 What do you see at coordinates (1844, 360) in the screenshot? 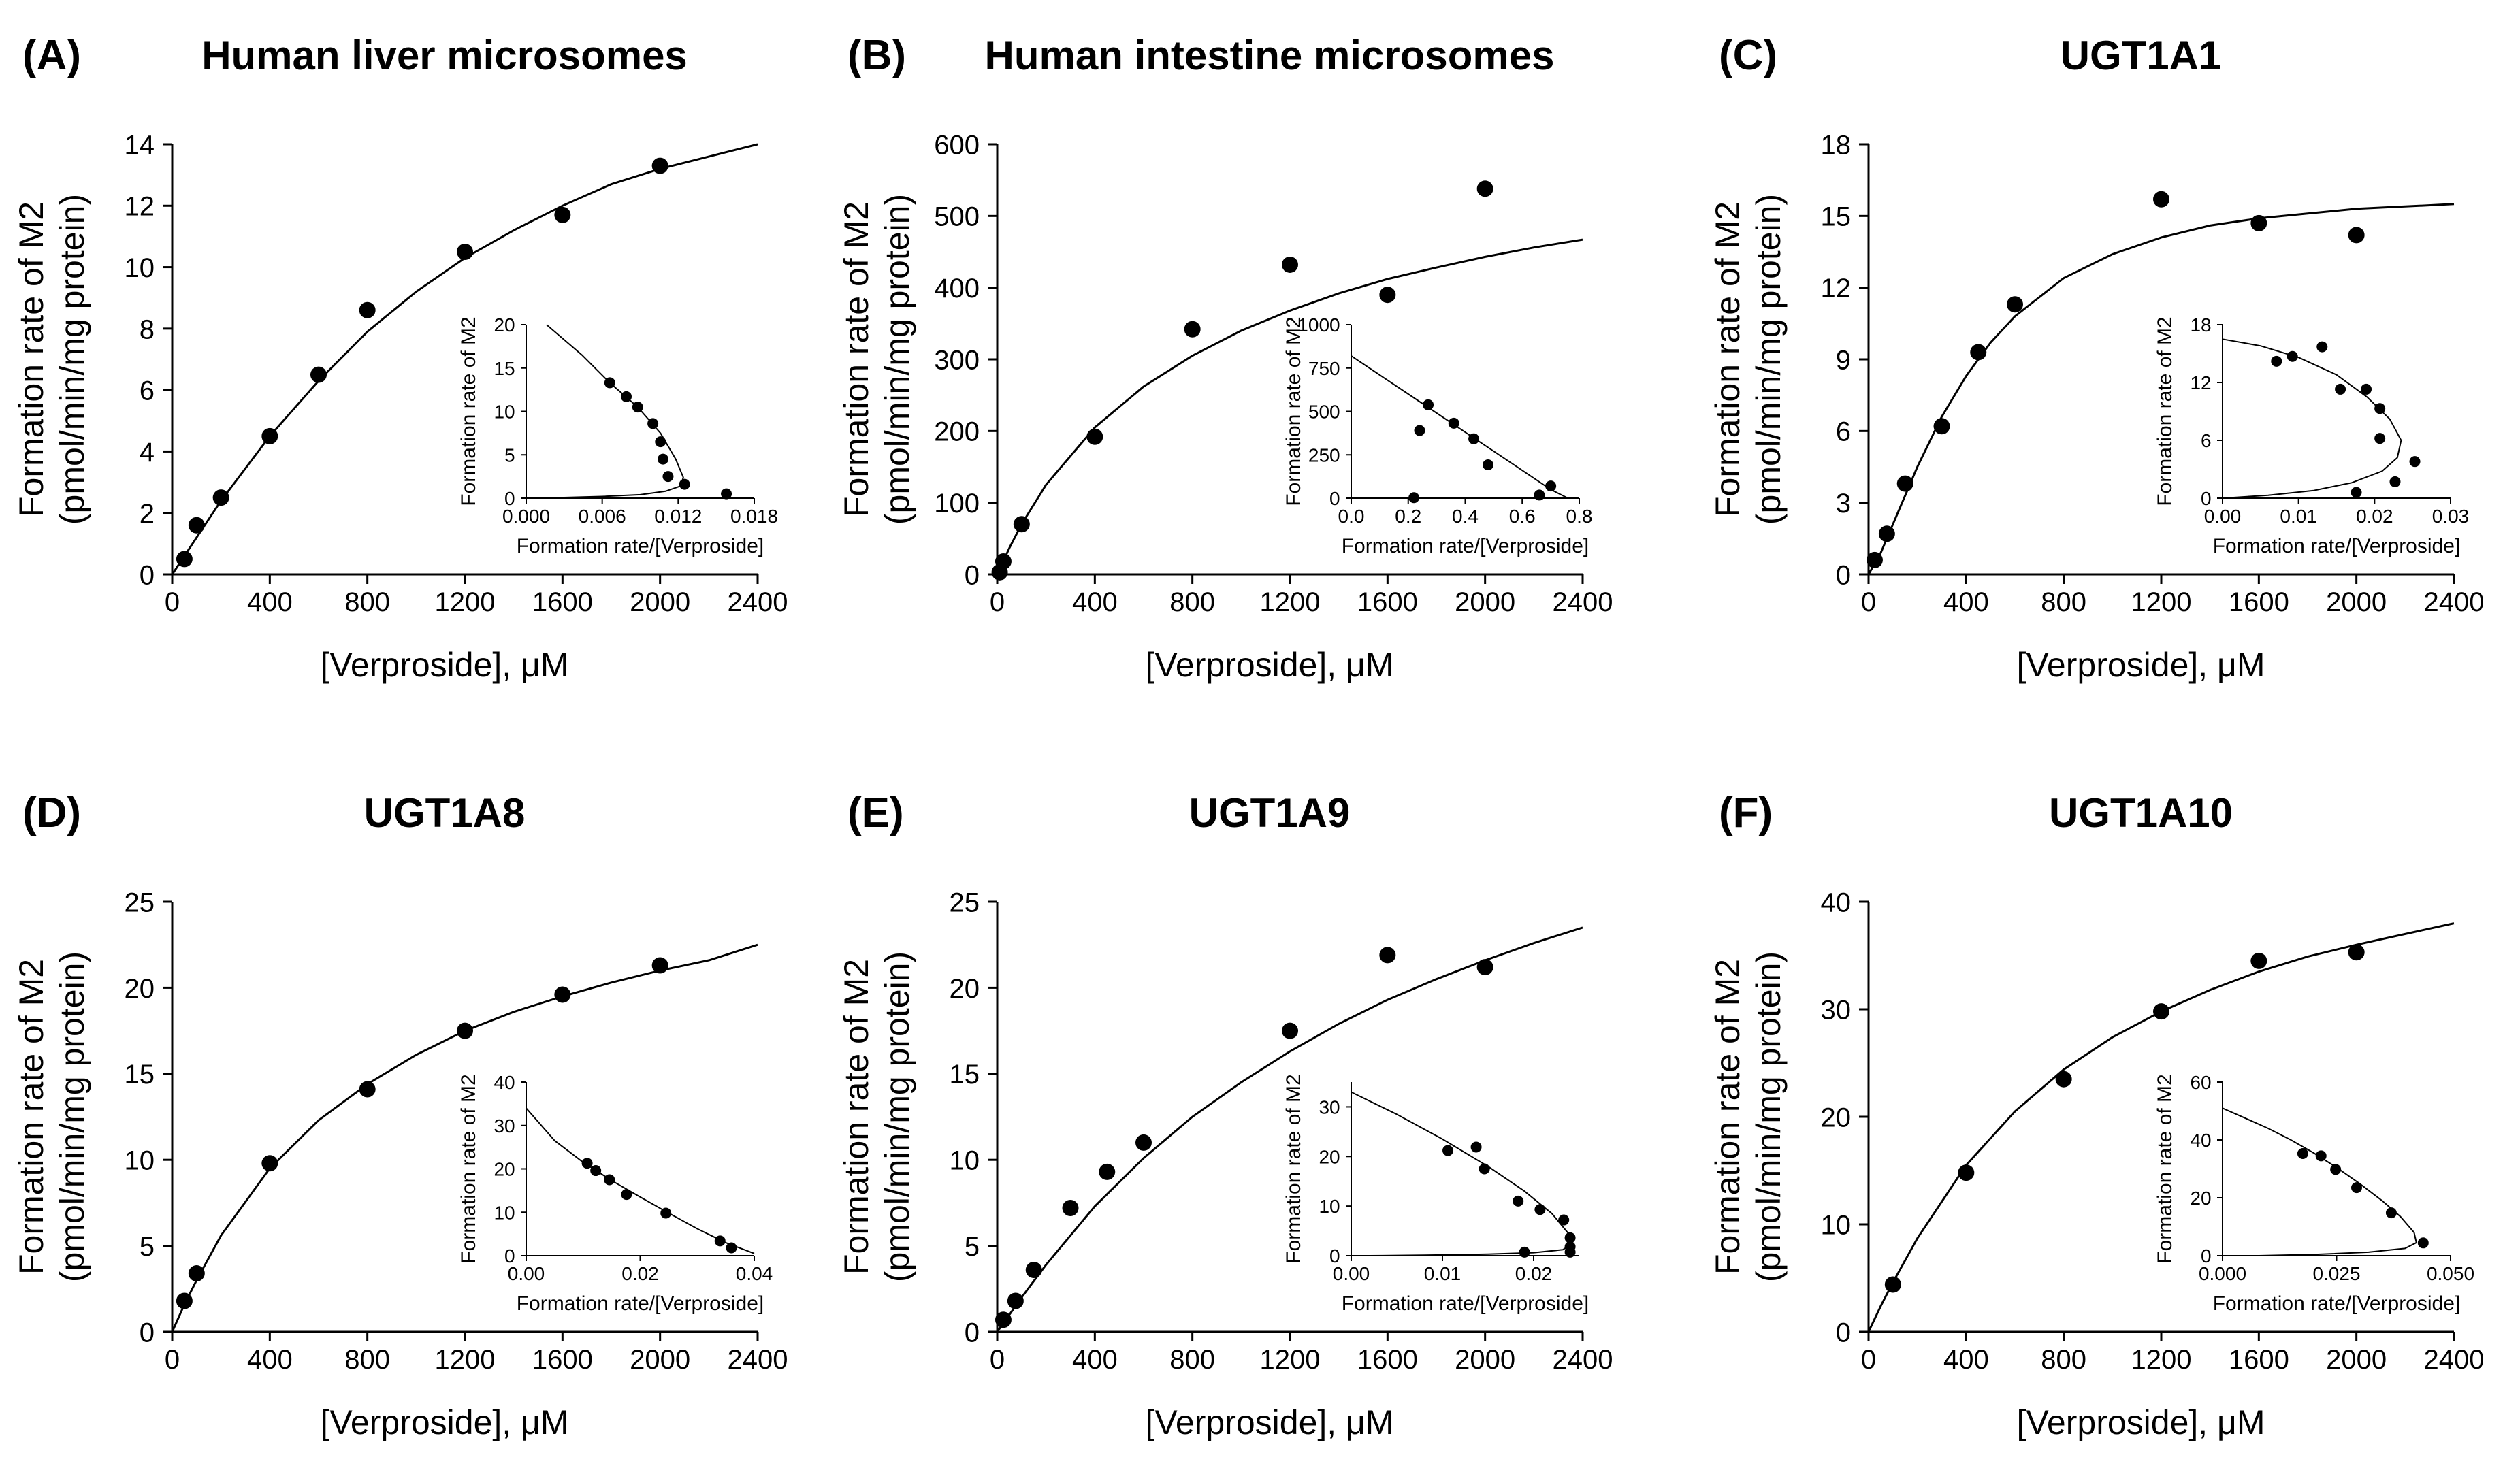
I see `y-tick-label: 9` at bounding box center [1844, 360].